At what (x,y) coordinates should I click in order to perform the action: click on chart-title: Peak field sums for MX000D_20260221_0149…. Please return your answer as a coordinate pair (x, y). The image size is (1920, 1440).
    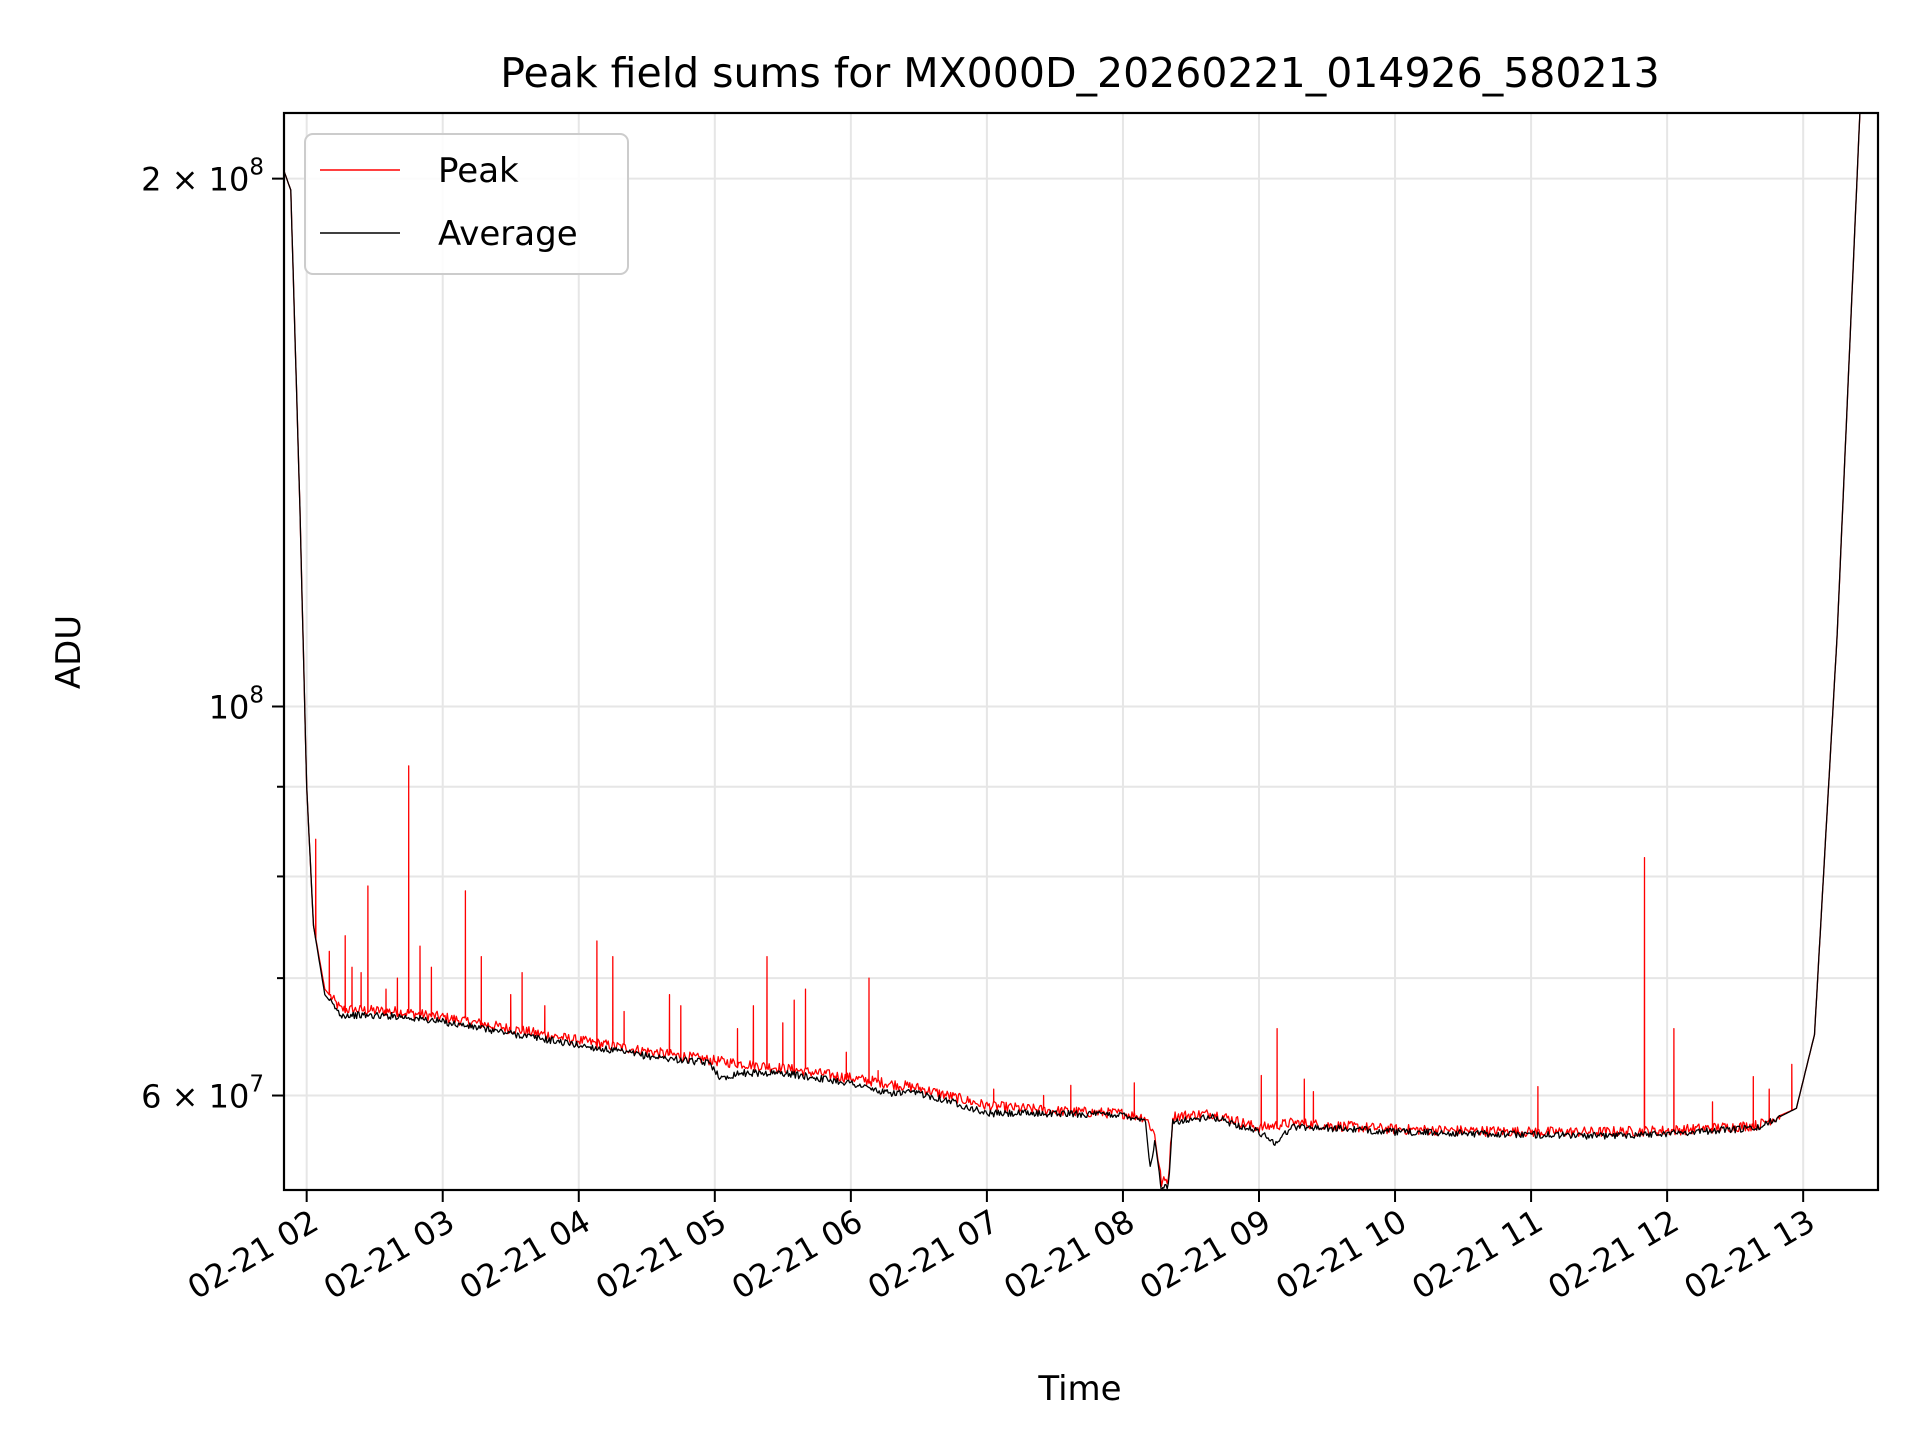
    Looking at the image, I should click on (1079, 73).